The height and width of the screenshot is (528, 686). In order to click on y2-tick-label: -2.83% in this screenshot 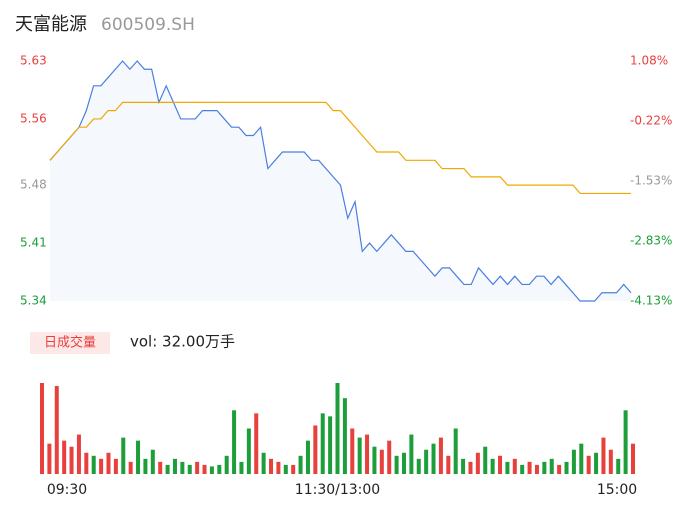, I will do `click(651, 241)`.